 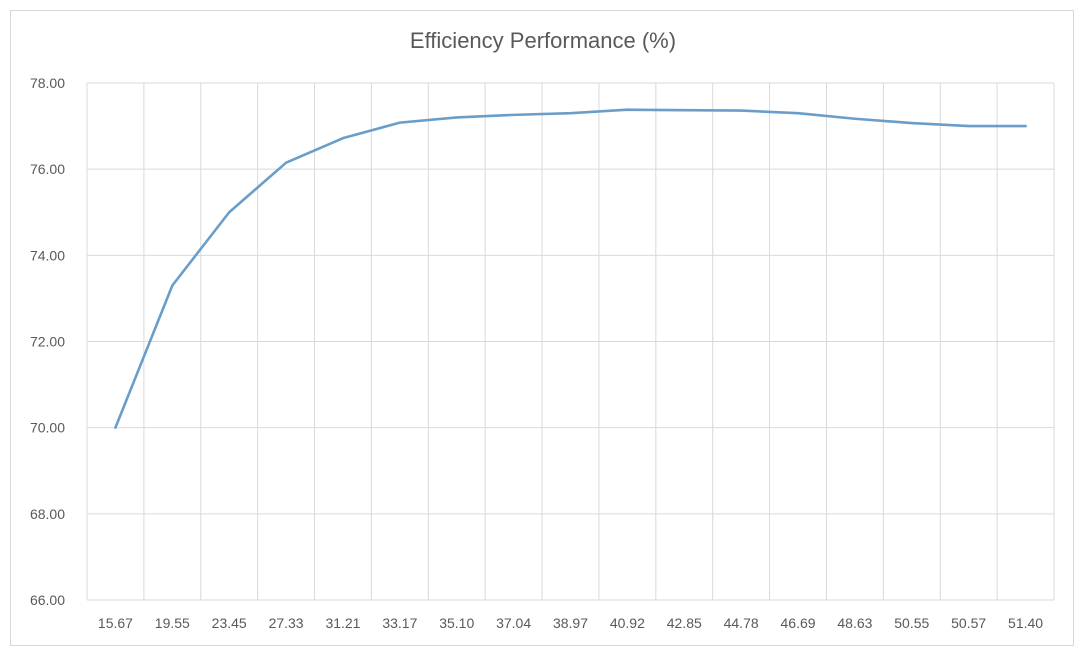 I want to click on y-tick-label: 78.00, so click(x=47, y=83).